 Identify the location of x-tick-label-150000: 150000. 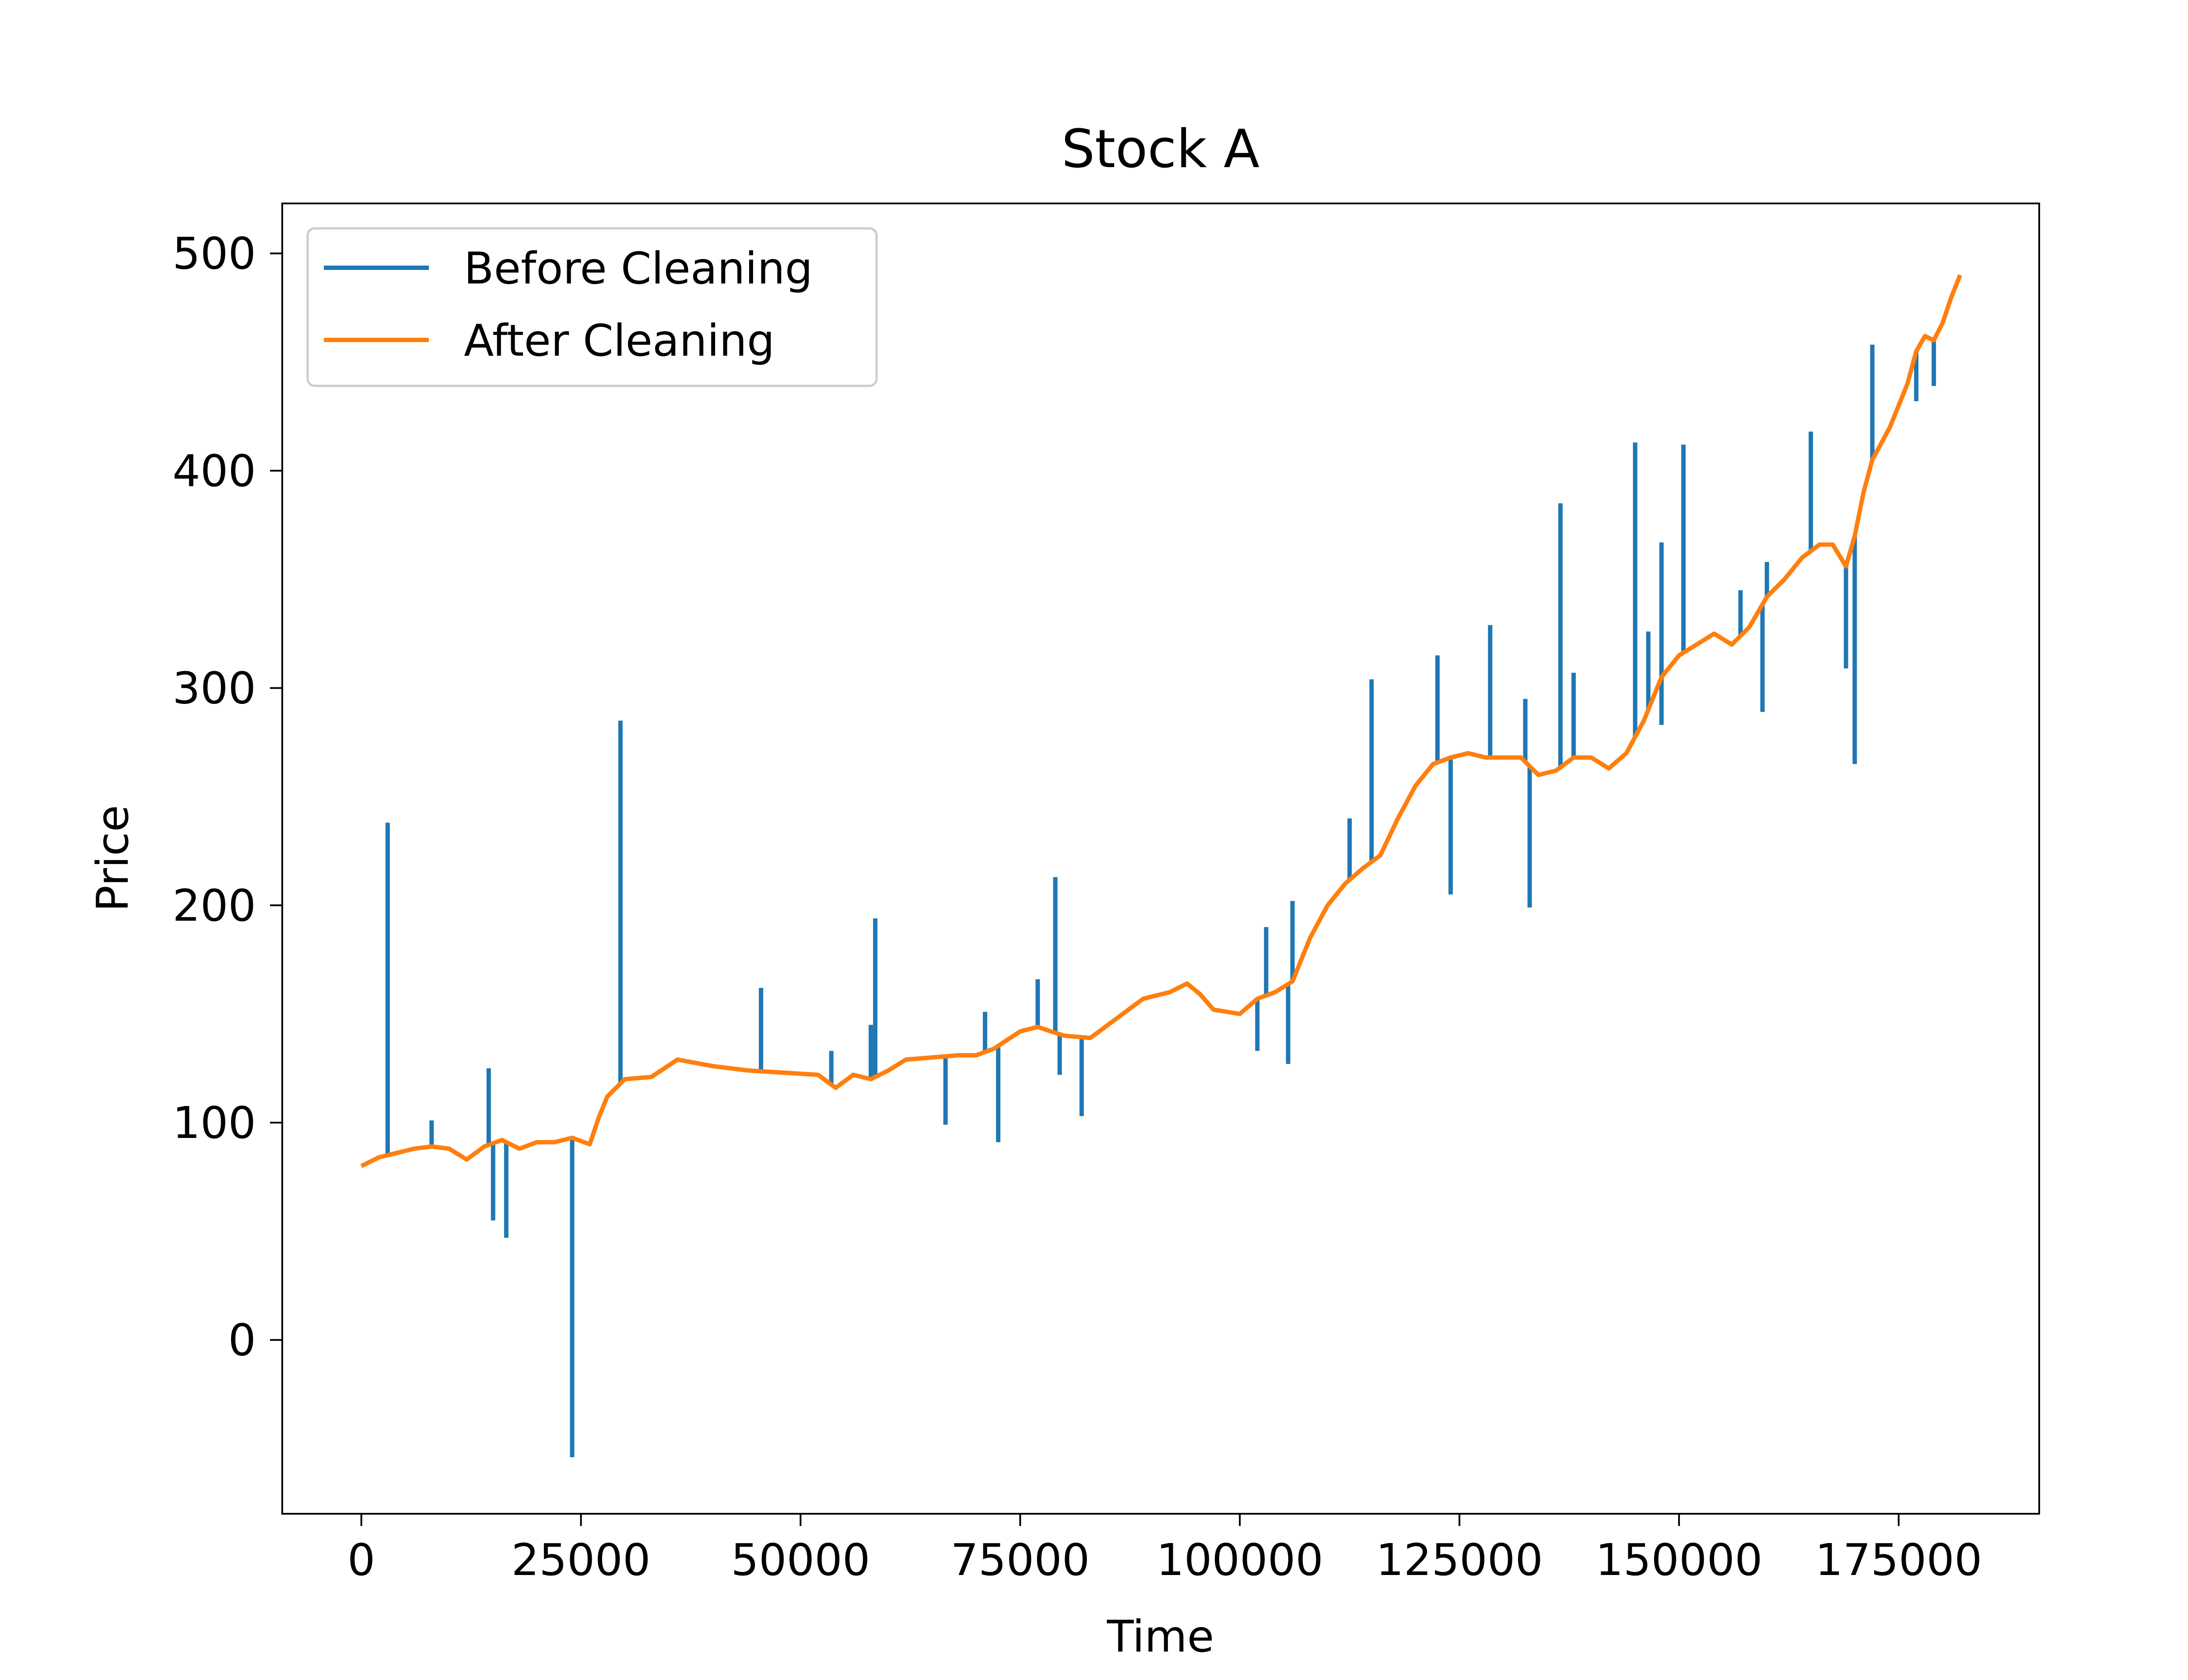
(1679, 1560).